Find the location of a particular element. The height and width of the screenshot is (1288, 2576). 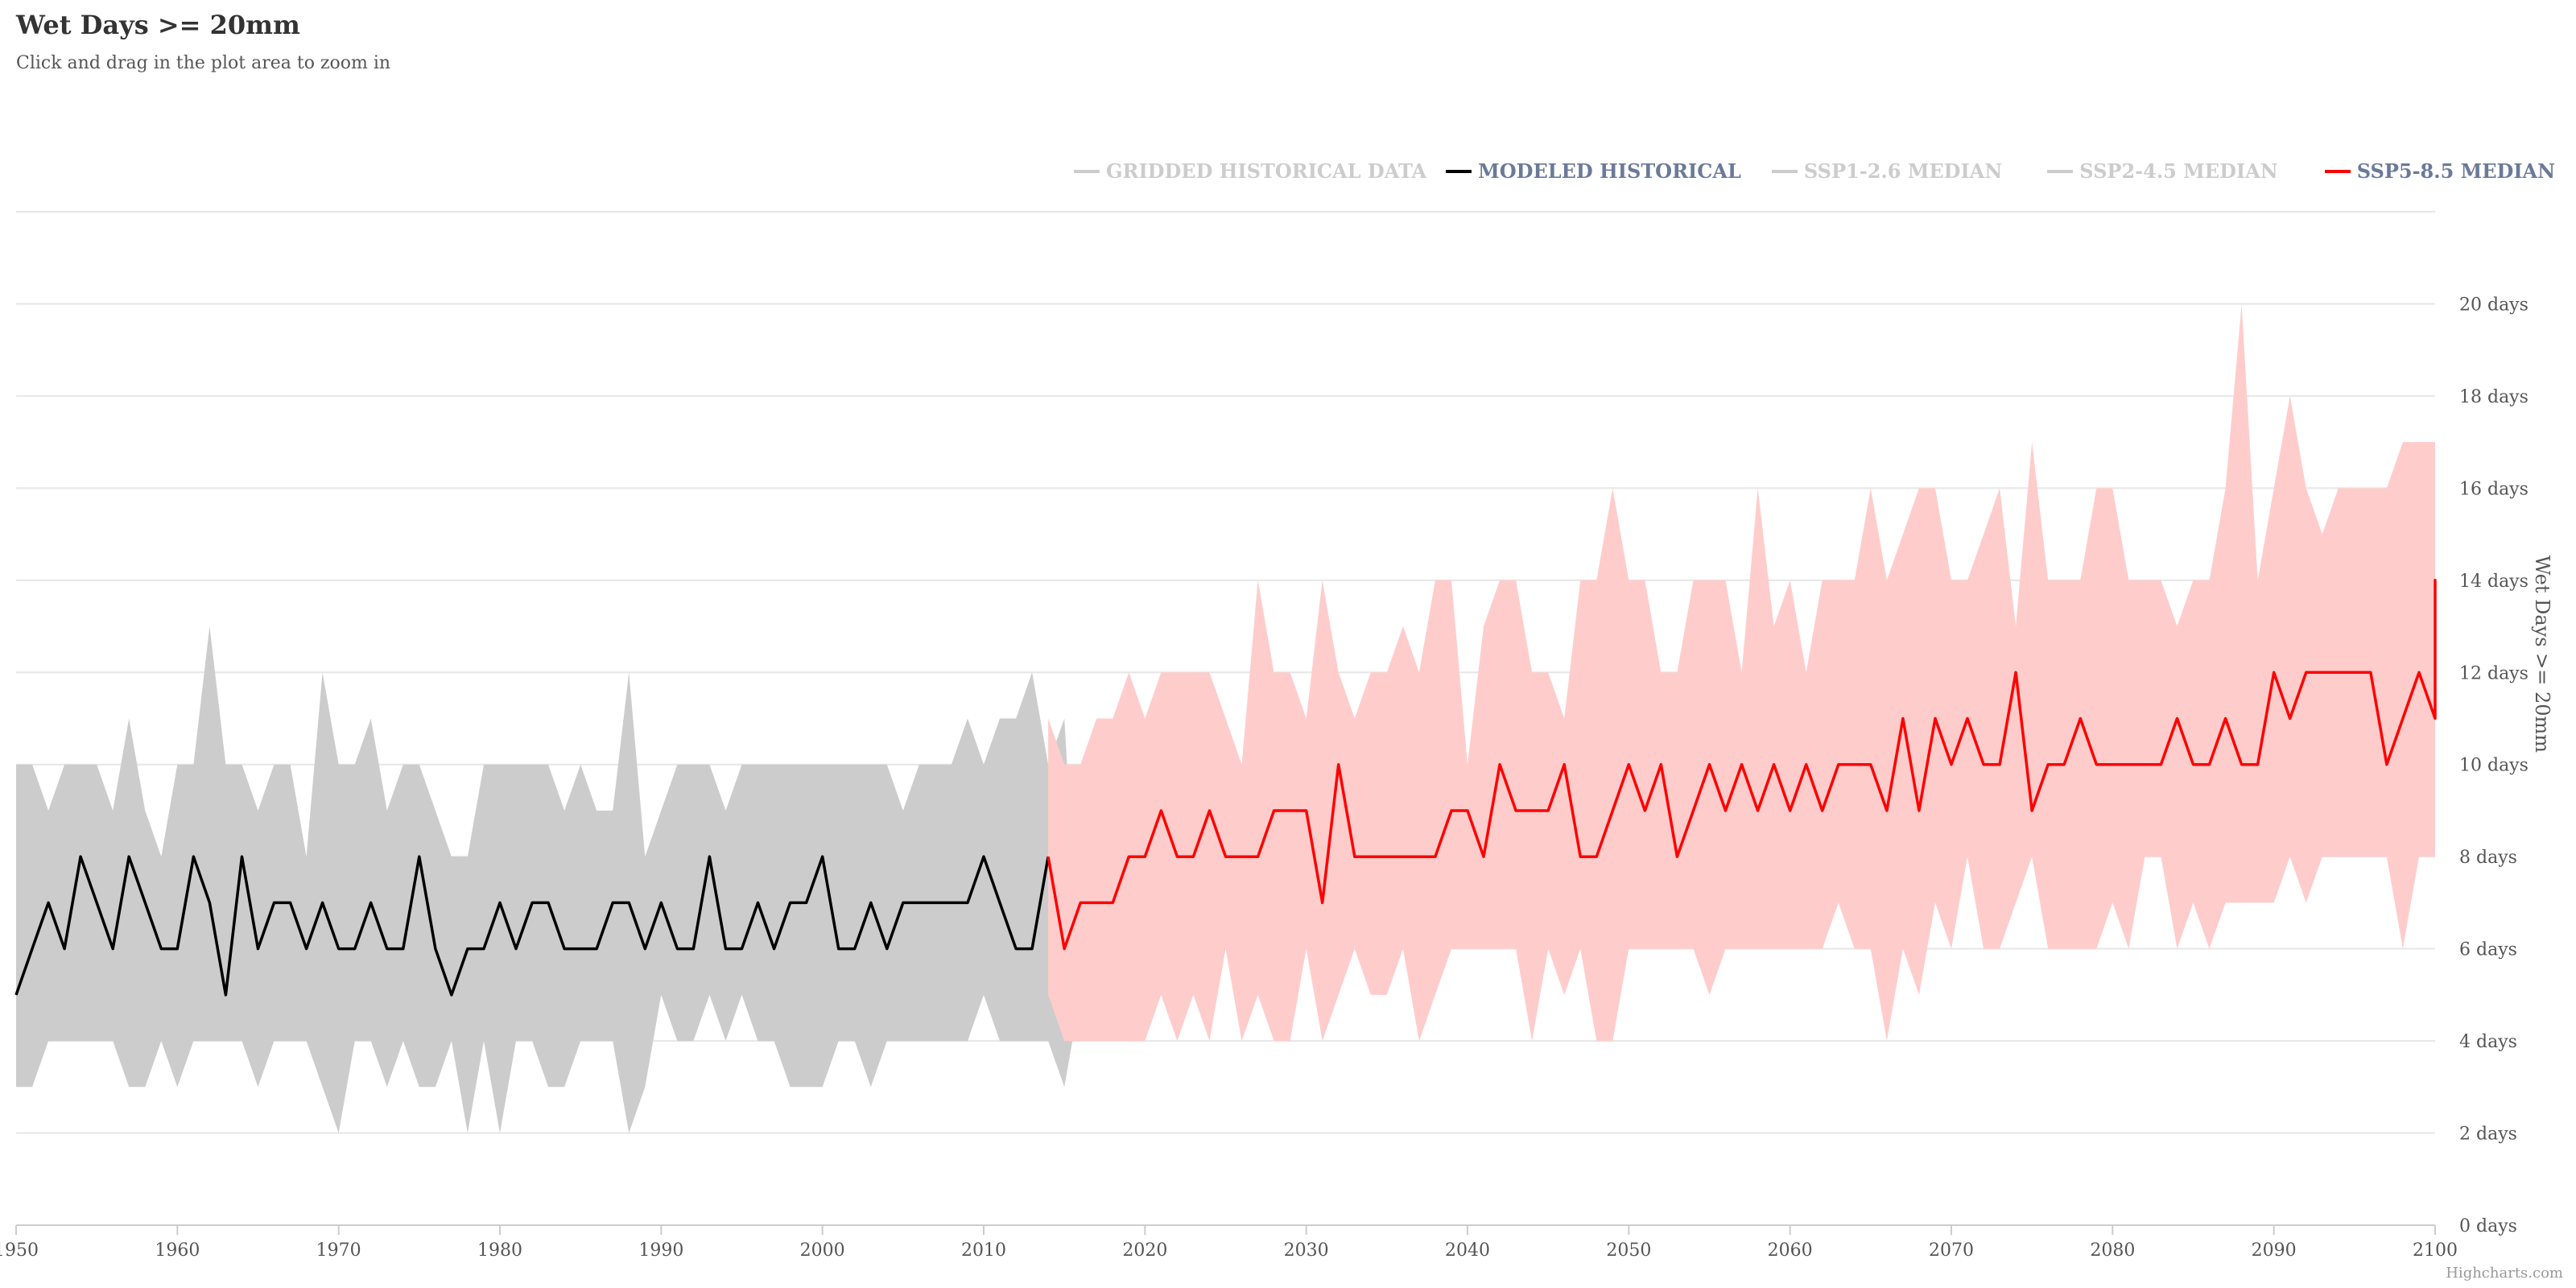

y-tick-label-10: 10 days is located at coordinates (2494, 766).